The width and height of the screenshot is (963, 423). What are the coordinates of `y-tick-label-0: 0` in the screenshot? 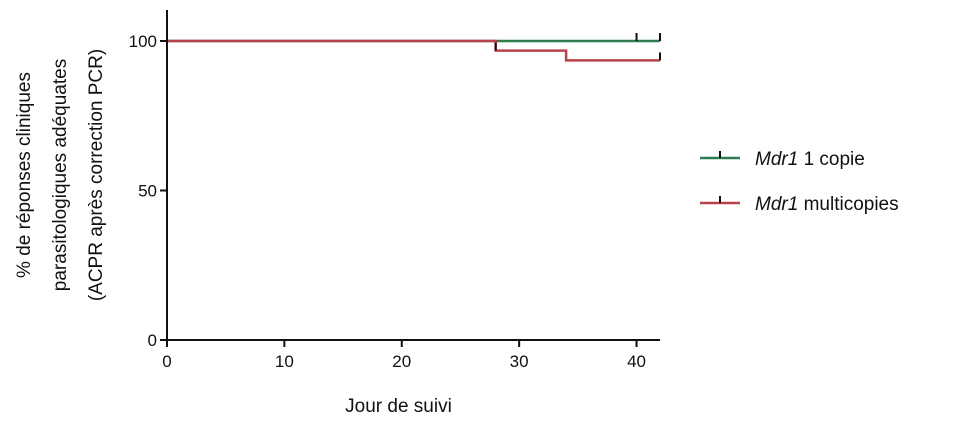 It's located at (152, 340).